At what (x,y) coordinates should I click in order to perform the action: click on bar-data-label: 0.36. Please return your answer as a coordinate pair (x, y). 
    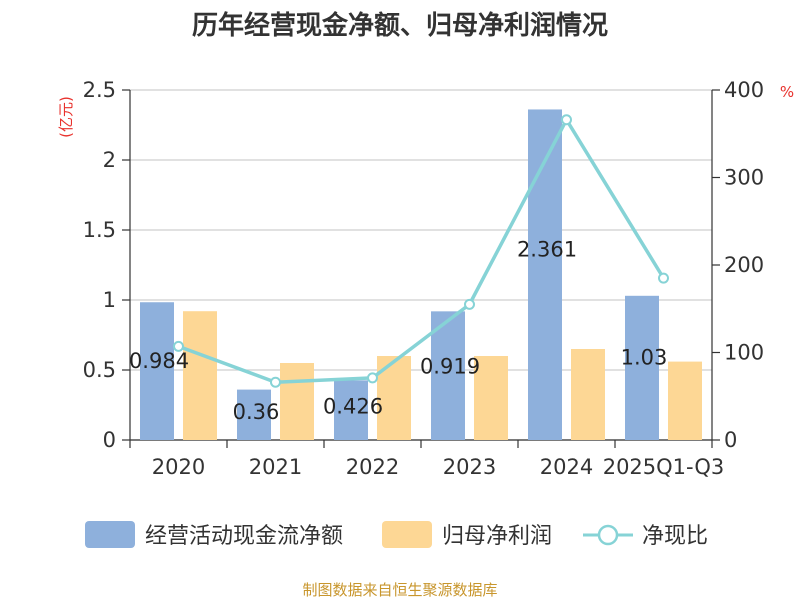
    Looking at the image, I should click on (256, 412).